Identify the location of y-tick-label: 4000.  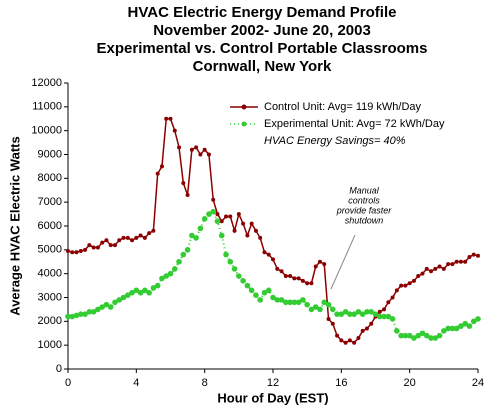
(50, 274).